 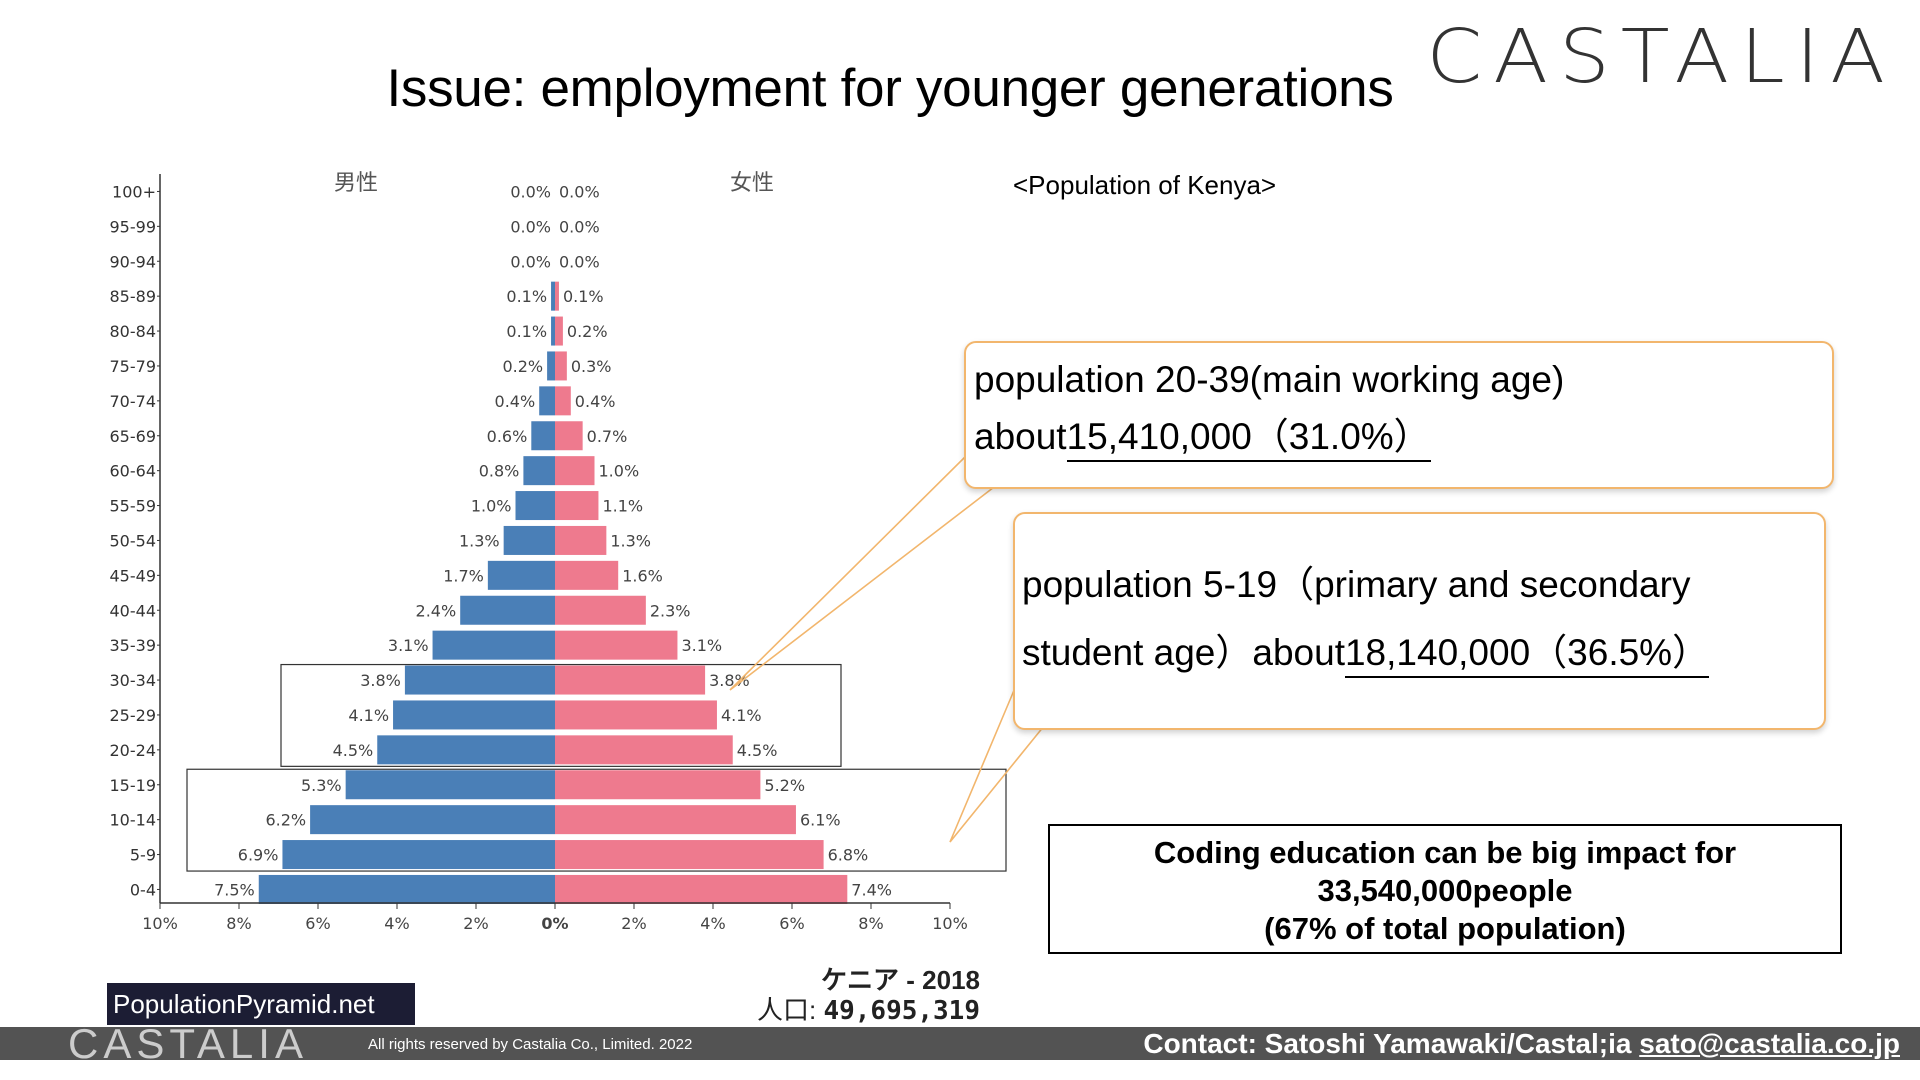 I want to click on female-value-label: 7.4%, so click(x=871, y=889).